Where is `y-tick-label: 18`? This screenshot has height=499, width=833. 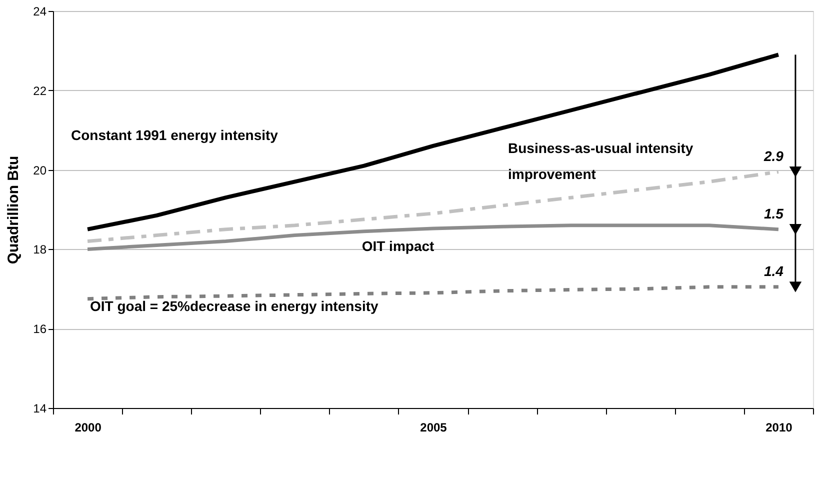
y-tick-label: 18 is located at coordinates (40, 249).